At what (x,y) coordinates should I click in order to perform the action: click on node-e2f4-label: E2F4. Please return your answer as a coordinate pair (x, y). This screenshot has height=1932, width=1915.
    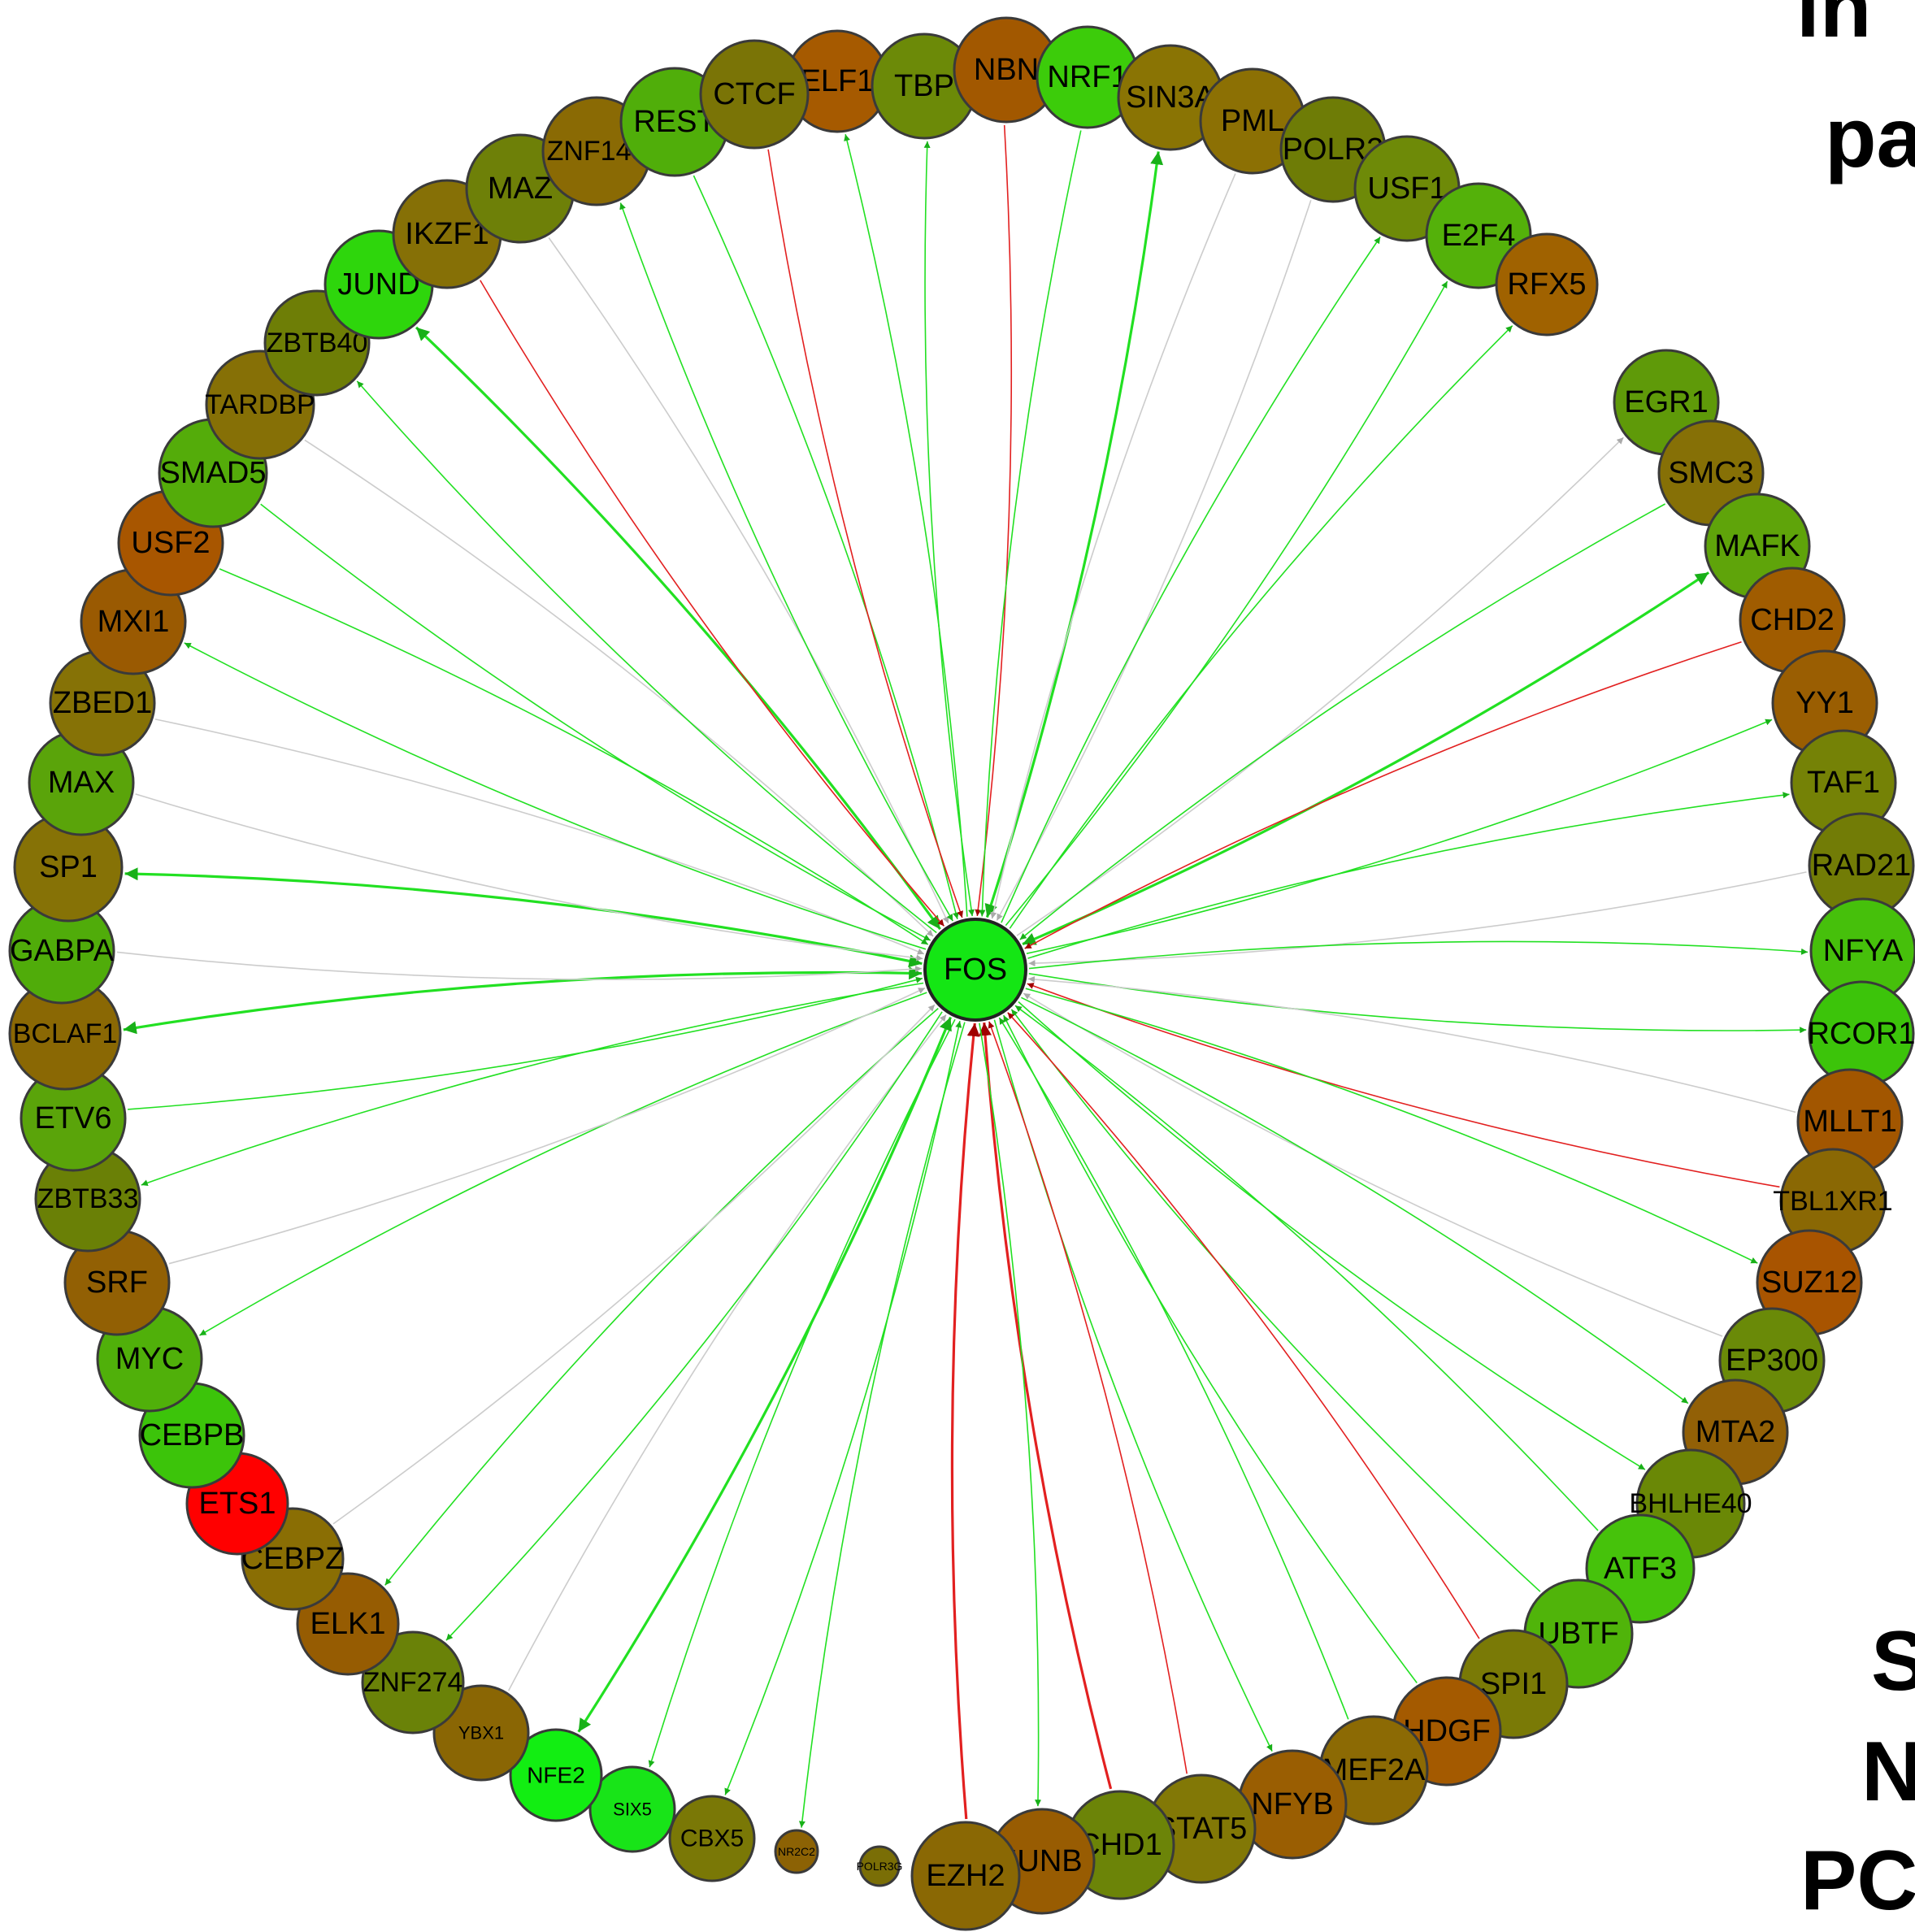
    Looking at the image, I should click on (1479, 236).